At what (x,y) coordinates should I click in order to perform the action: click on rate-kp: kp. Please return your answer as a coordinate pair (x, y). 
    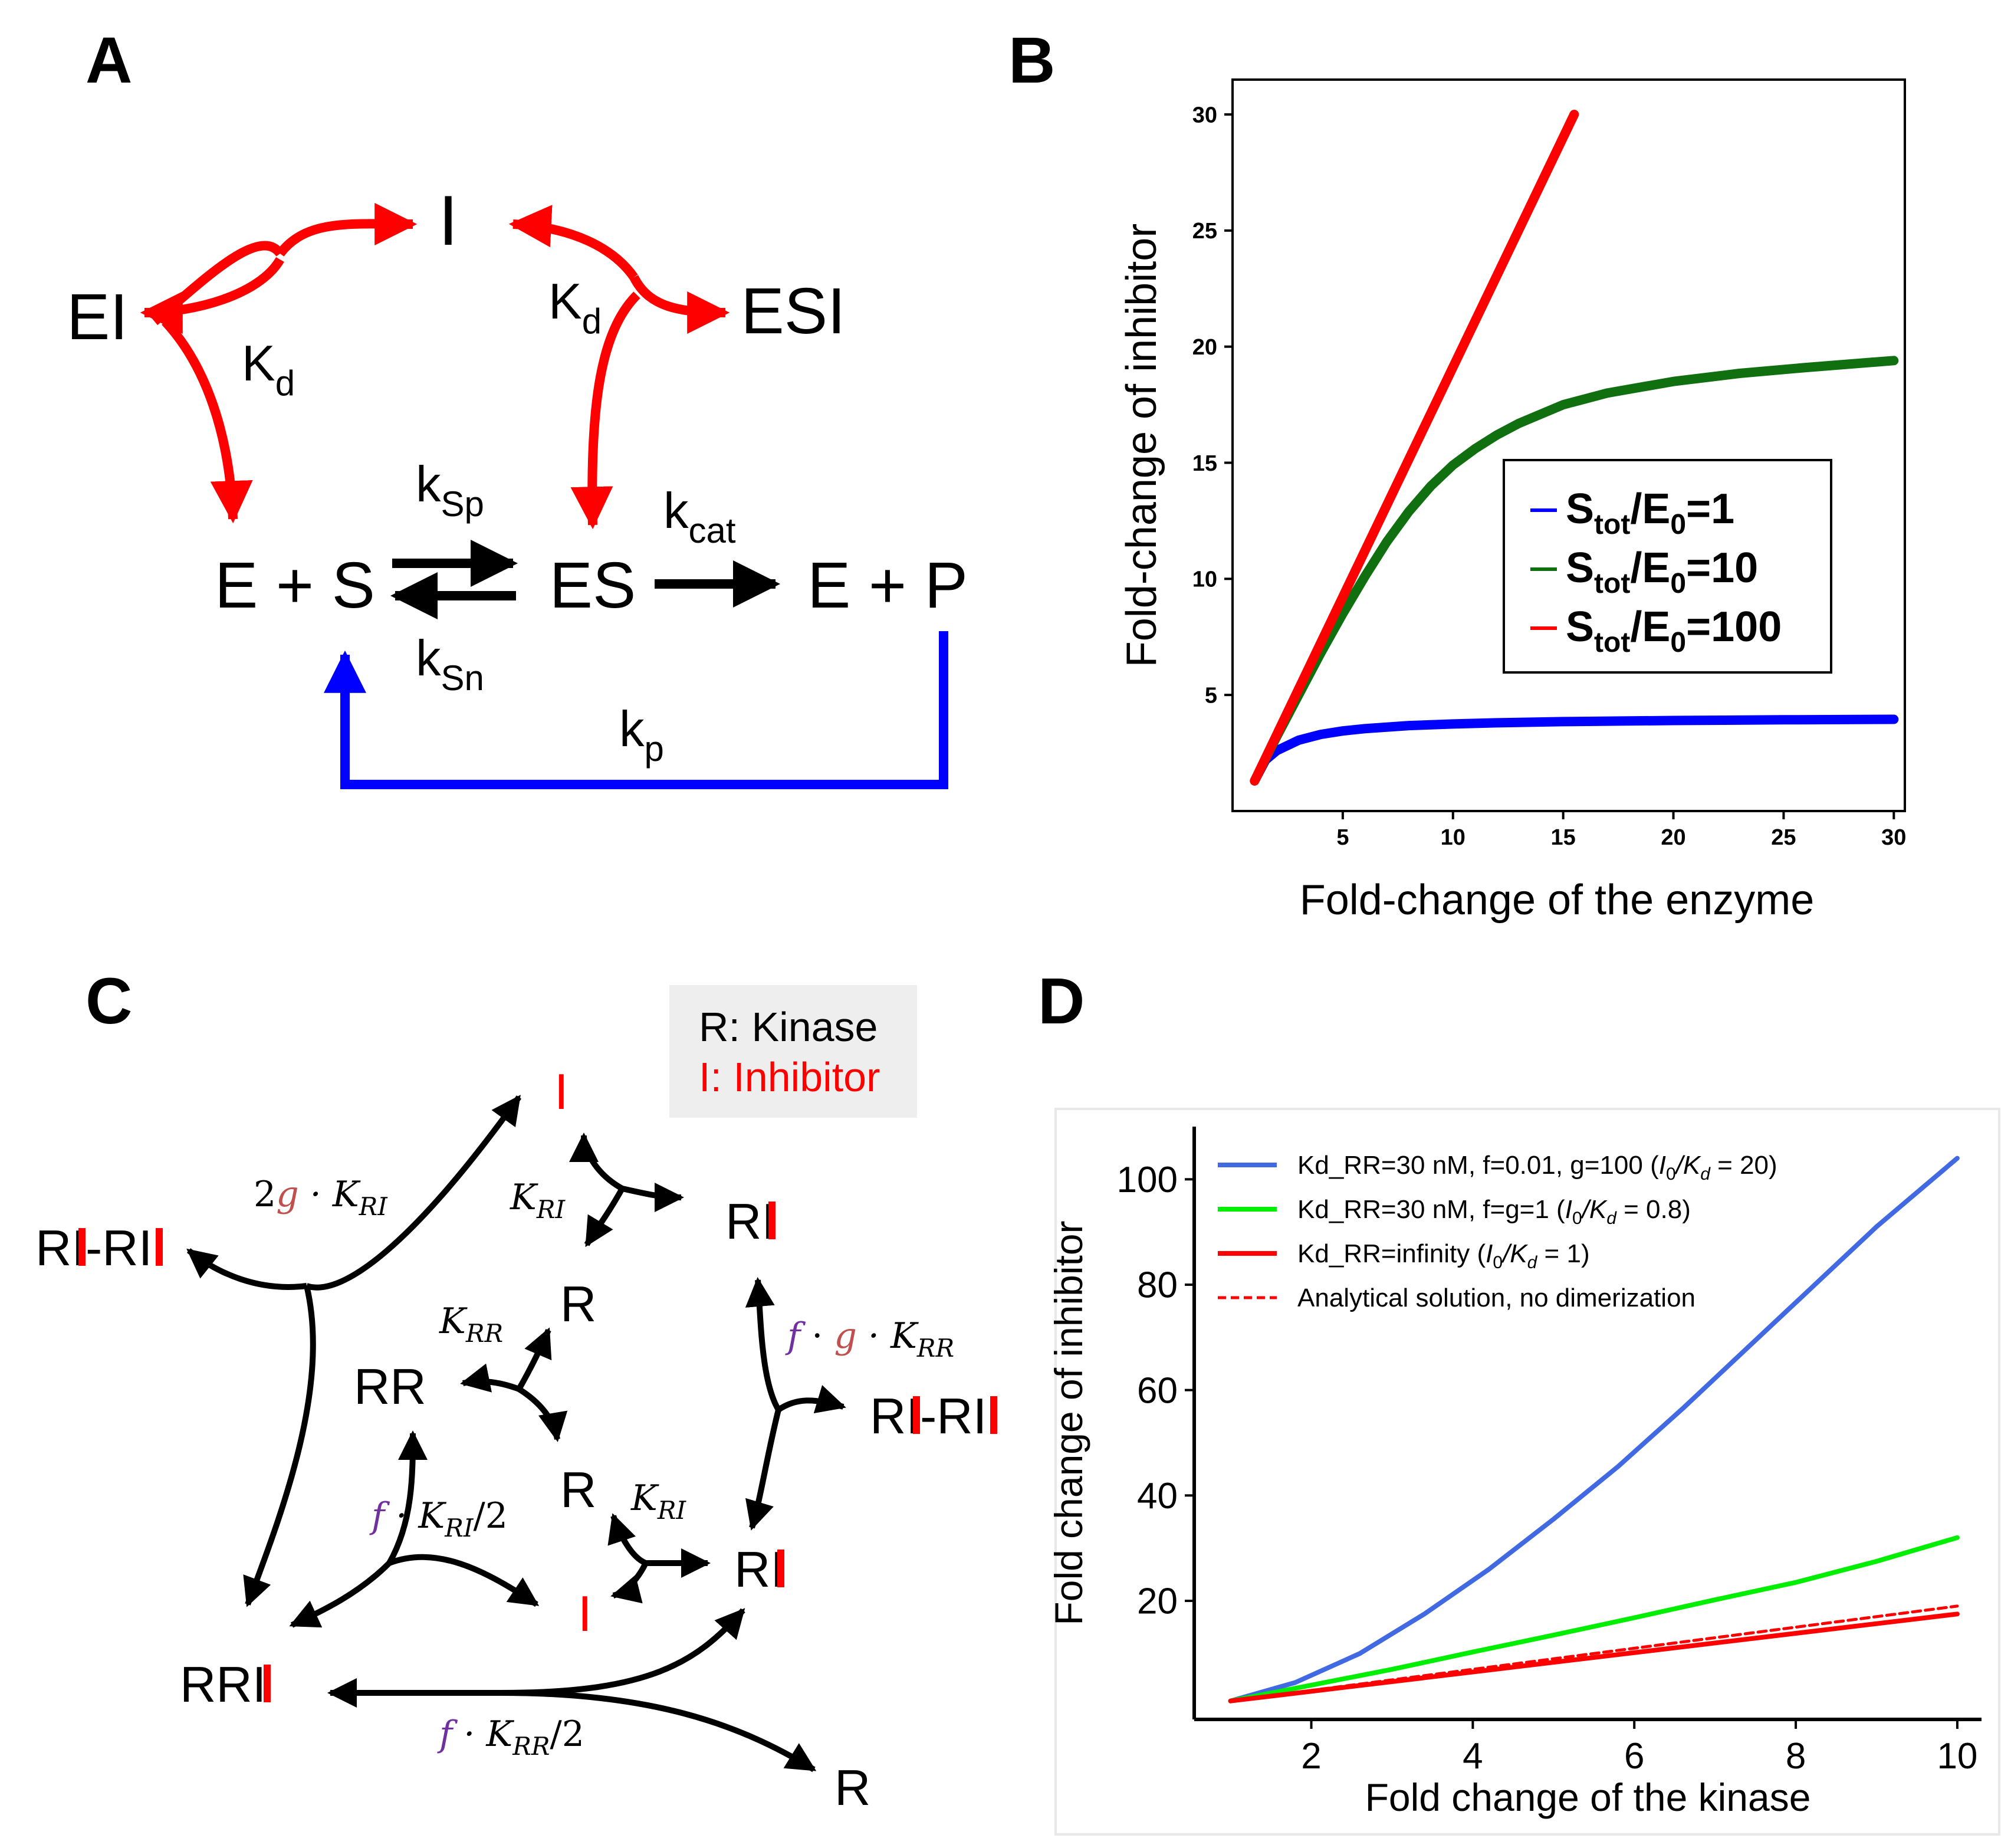
    Looking at the image, I should click on (641, 735).